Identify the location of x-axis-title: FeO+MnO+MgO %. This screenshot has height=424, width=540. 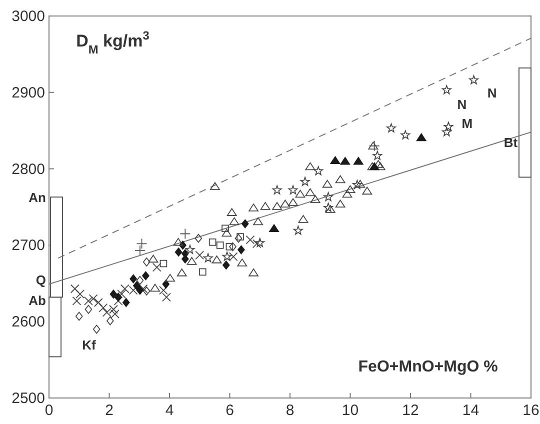
(428, 367).